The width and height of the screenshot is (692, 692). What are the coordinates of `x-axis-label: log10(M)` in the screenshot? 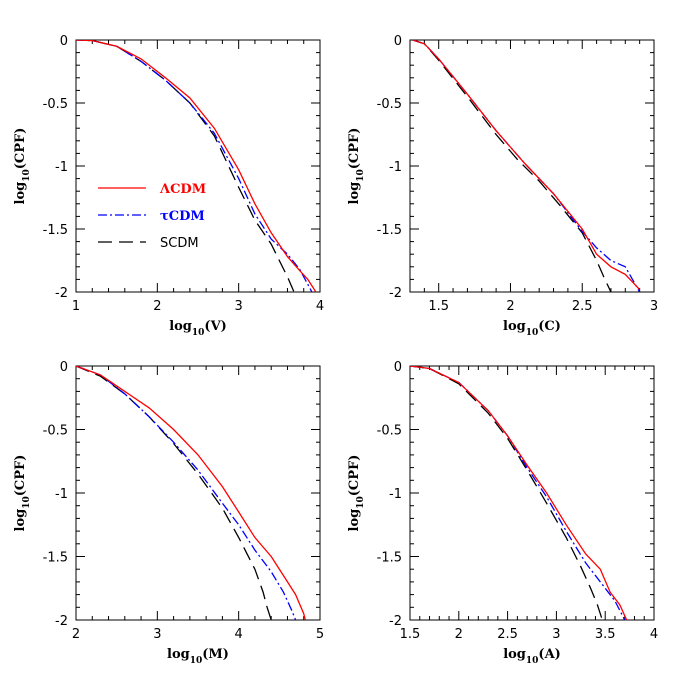 It's located at (198, 656).